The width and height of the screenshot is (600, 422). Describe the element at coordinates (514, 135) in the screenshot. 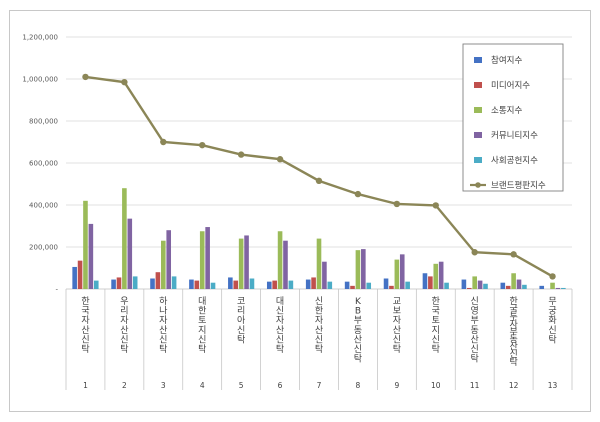

I see `legend-label: 커뮤니티지수` at that location.